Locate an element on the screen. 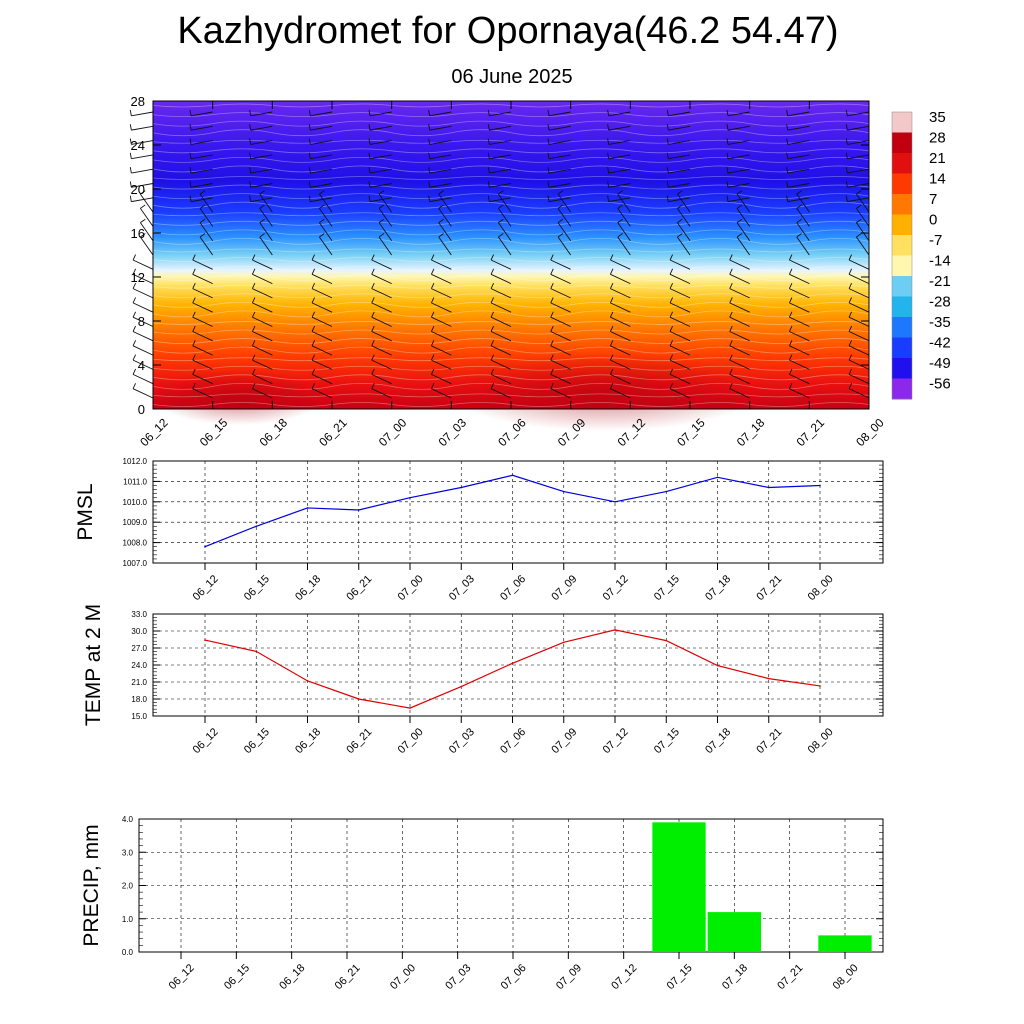 Image resolution: width=1024 pixels, height=1024 pixels. x-tick-label: 08_00 is located at coordinates (870, 432).